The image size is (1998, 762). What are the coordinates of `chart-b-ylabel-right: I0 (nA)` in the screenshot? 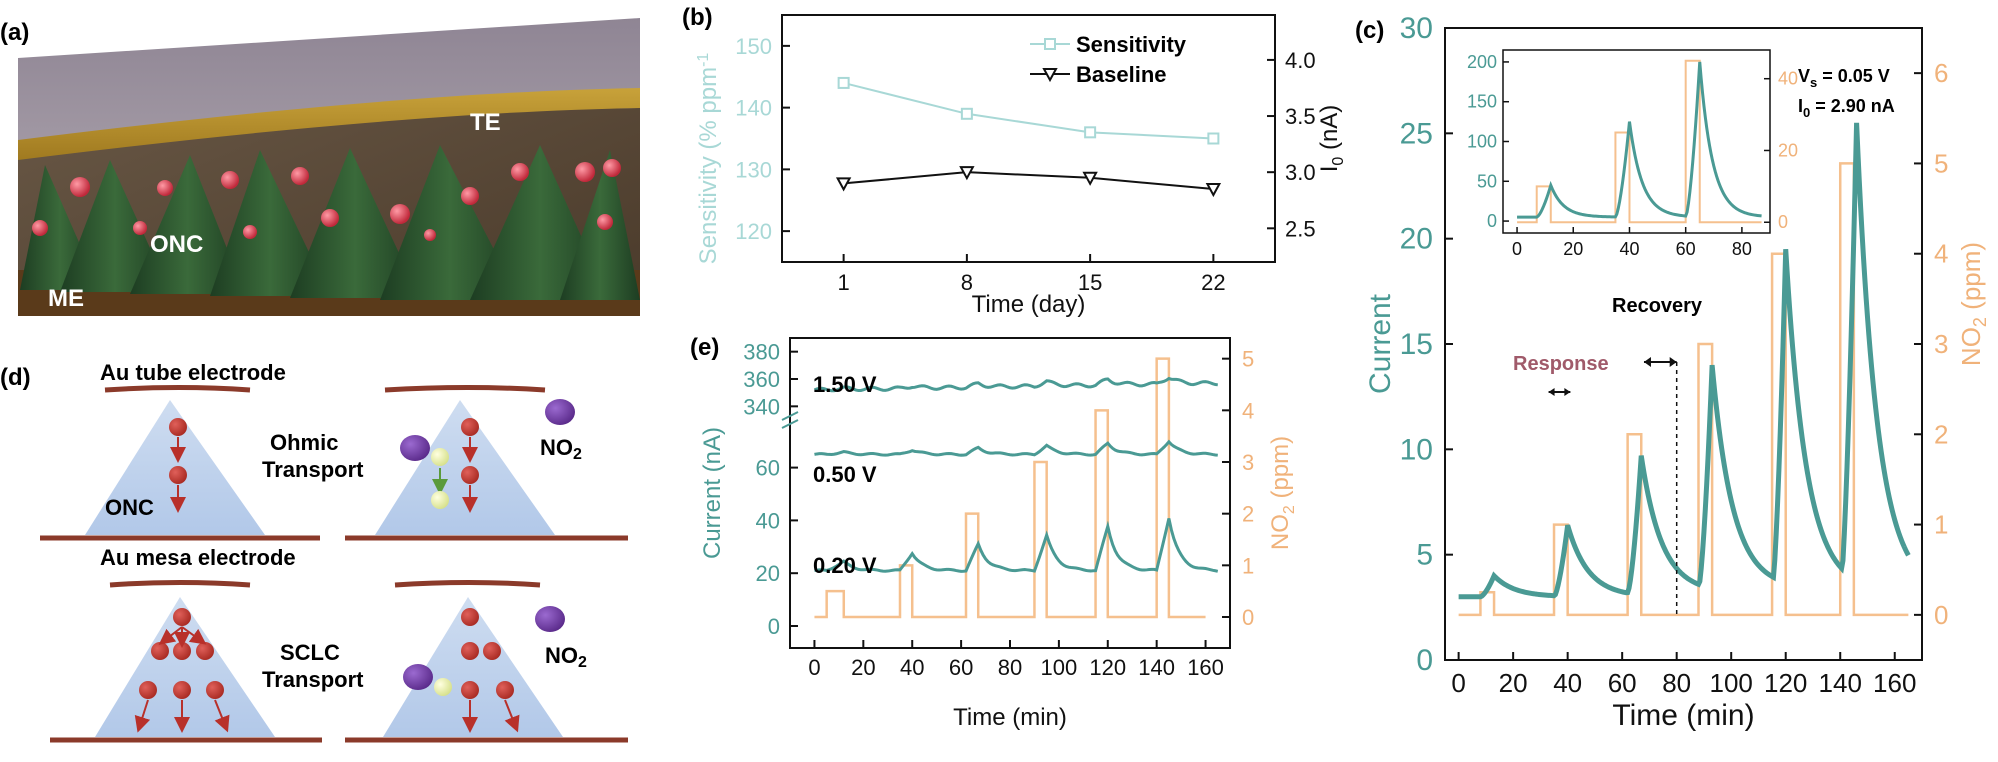 It's located at (1331, 139).